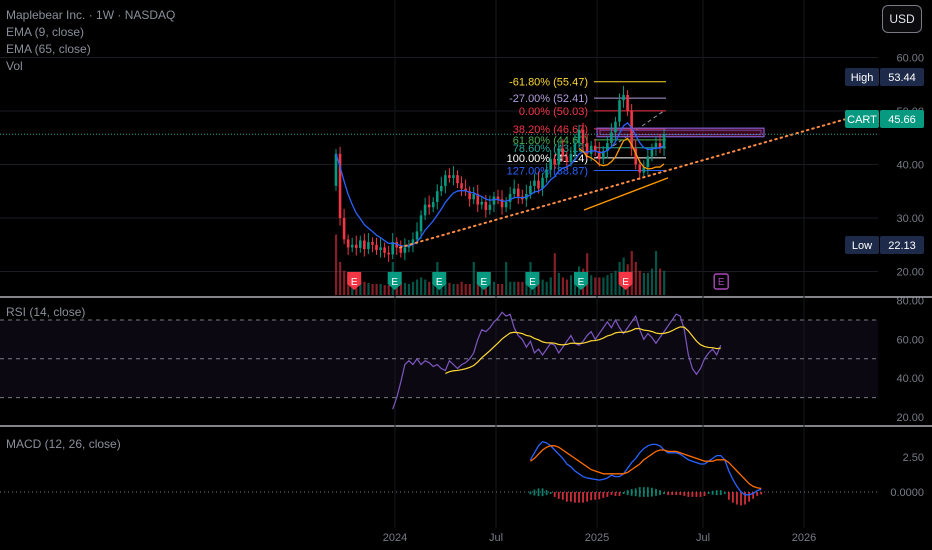  I want to click on resistance-zone, so click(680, 132).